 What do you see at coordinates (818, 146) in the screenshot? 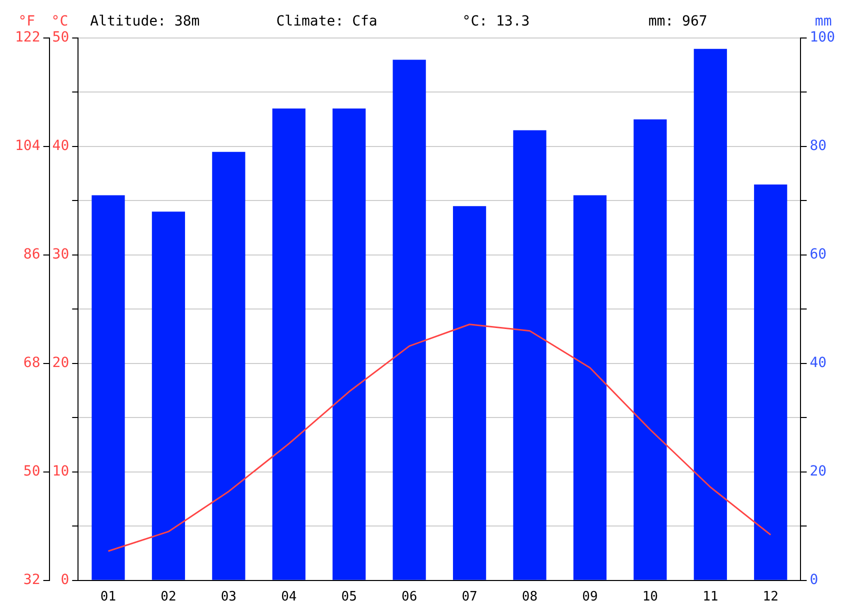
I see `y2-tick-label: 80` at bounding box center [818, 146].